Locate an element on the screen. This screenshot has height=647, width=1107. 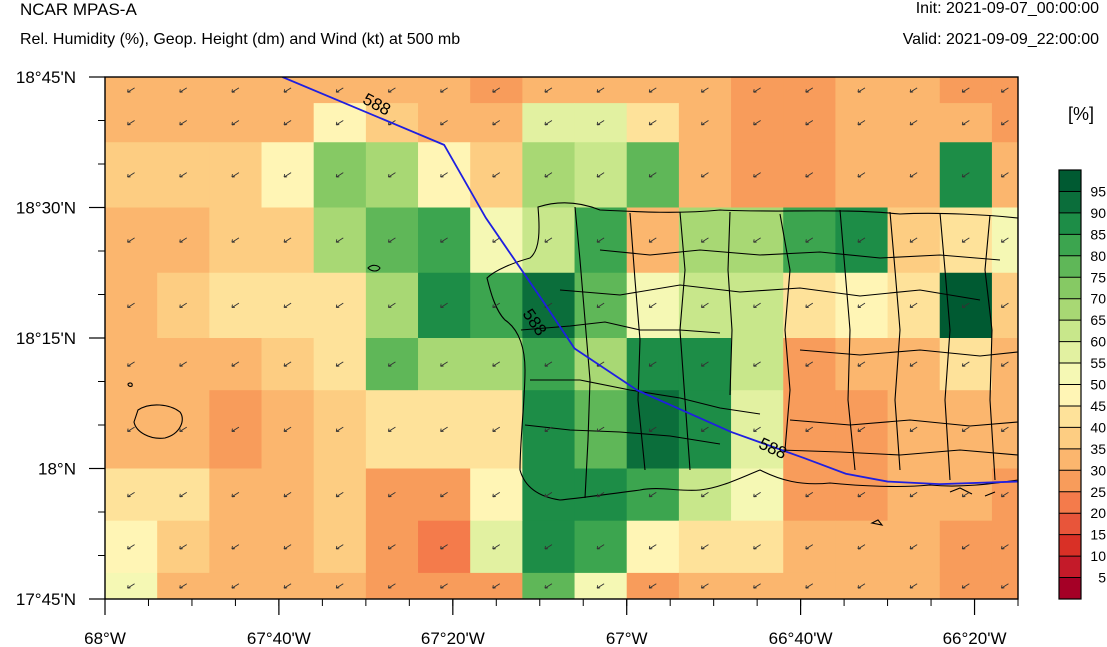
colorbar-level-label: 25 is located at coordinates (1098, 492).